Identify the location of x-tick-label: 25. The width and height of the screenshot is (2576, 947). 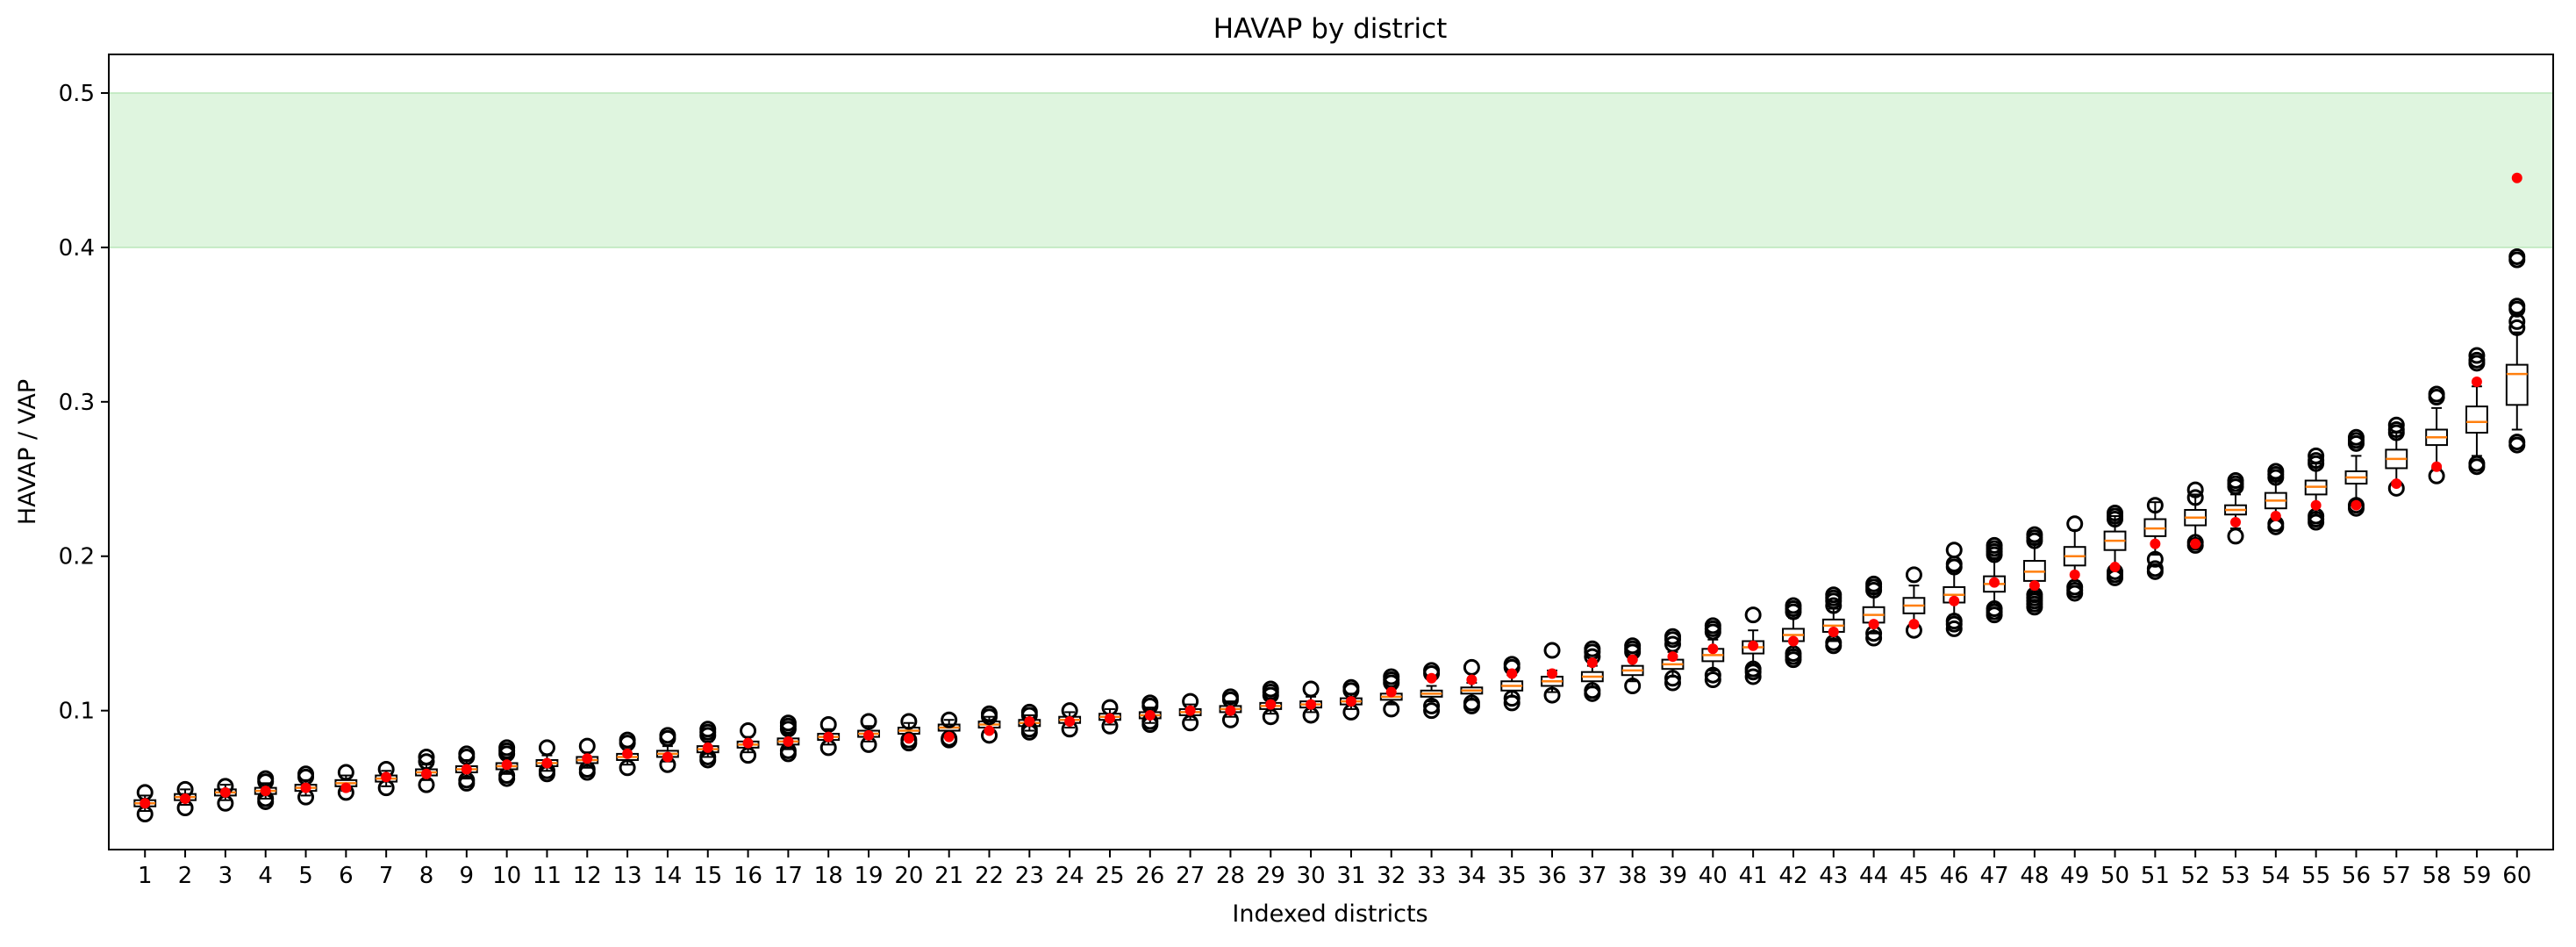
(1109, 876).